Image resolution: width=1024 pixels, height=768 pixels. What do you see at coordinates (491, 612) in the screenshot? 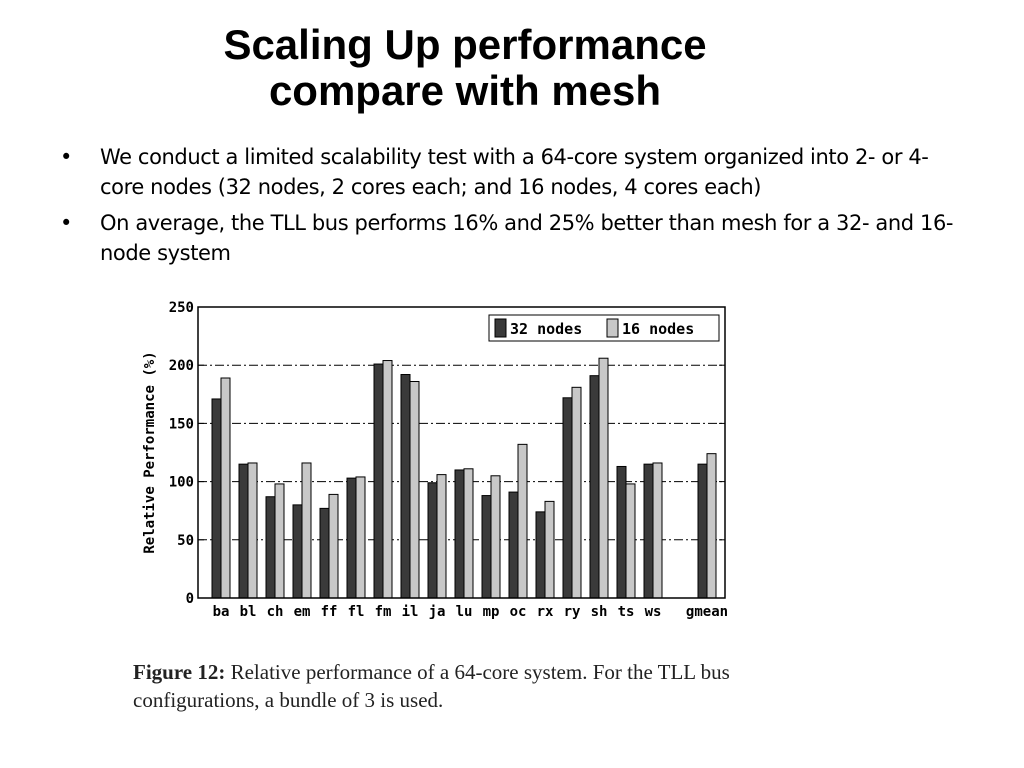
I see `x-tick-label: mp` at bounding box center [491, 612].